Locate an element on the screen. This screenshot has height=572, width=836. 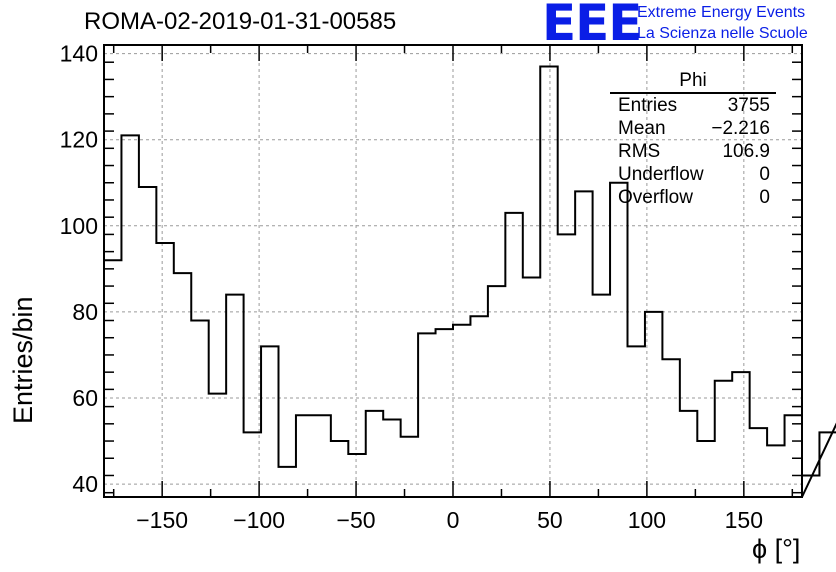
stats-row-mean: Mean −2.216 is located at coordinates (693, 128).